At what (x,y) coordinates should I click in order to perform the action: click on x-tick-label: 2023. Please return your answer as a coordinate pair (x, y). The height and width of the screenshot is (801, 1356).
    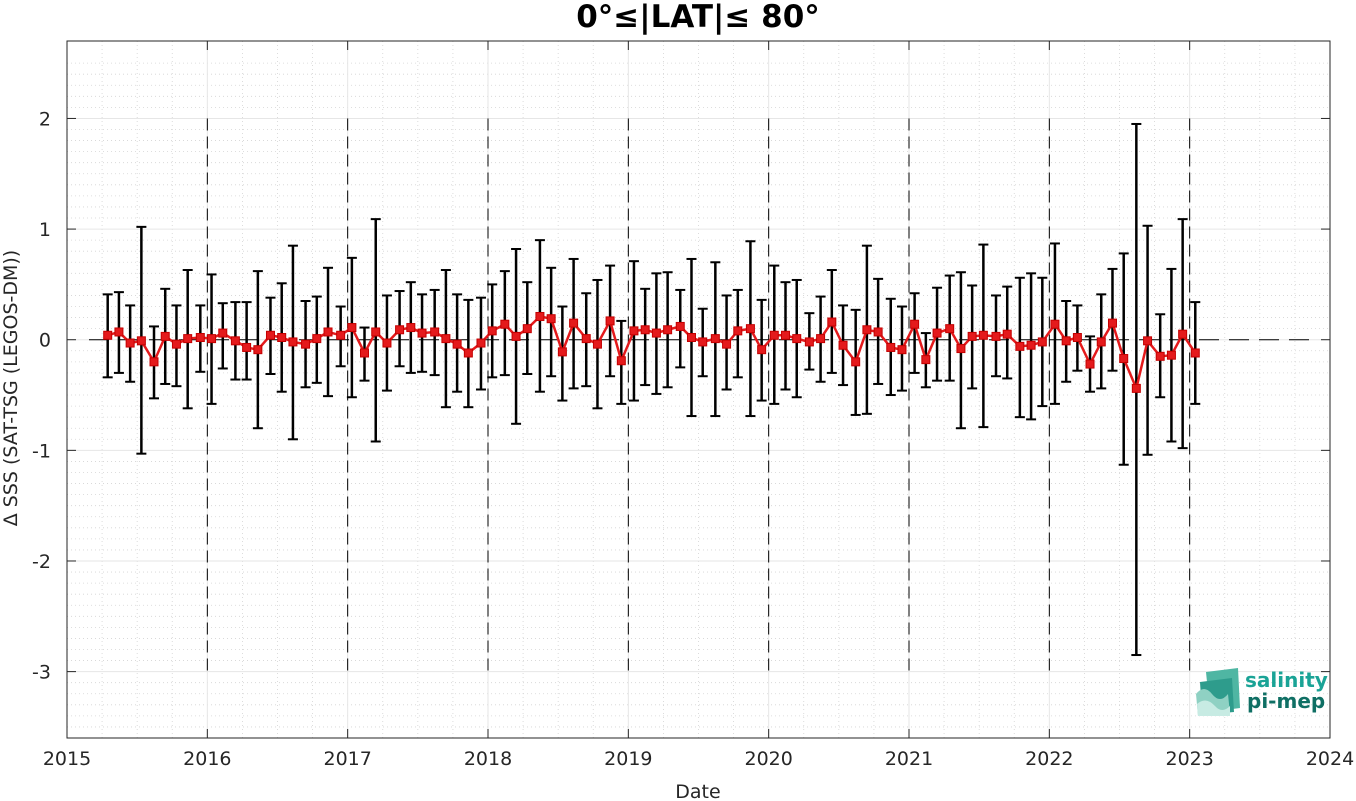
    Looking at the image, I should click on (1189, 759).